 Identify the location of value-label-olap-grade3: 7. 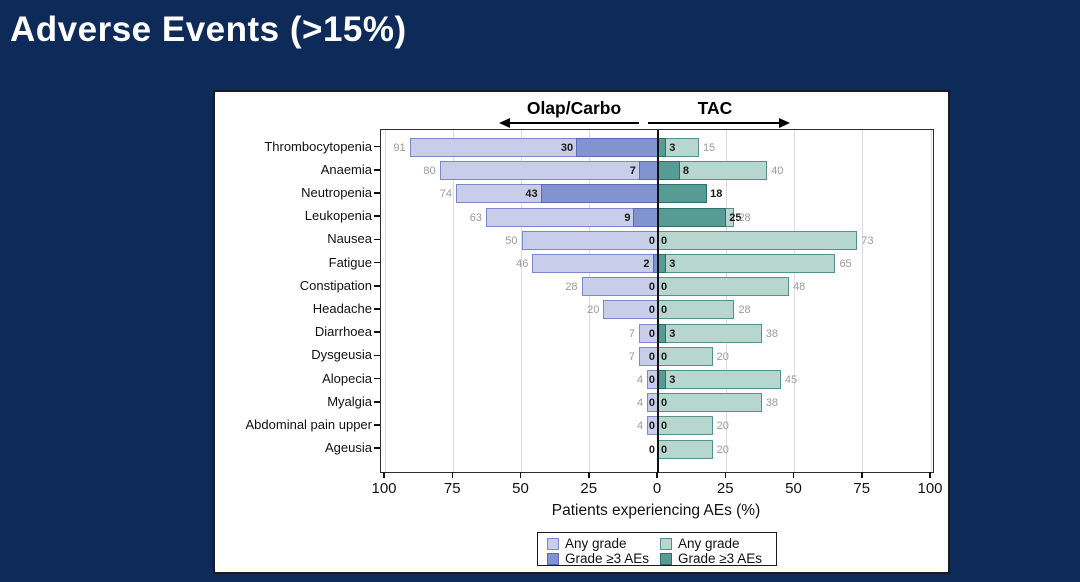
(632, 171).